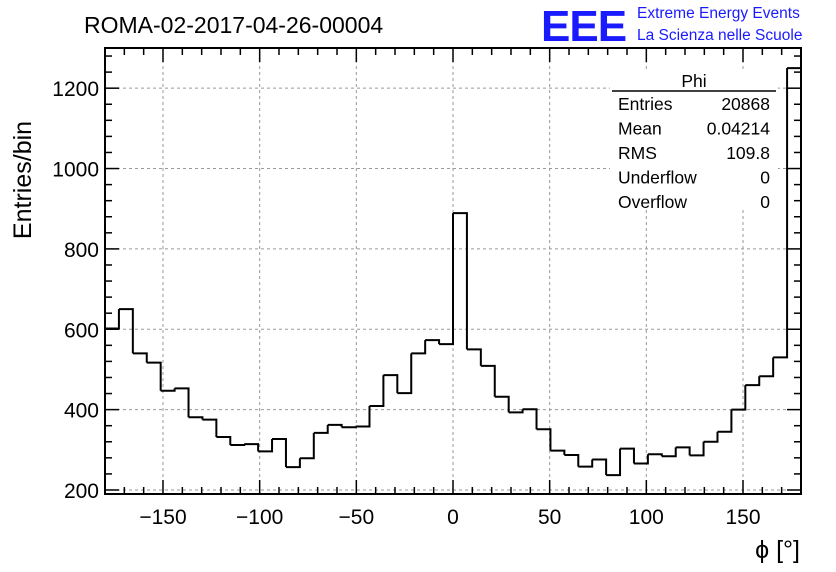  Describe the element at coordinates (81, 491) in the screenshot. I see `y-tick-label: 200` at that location.